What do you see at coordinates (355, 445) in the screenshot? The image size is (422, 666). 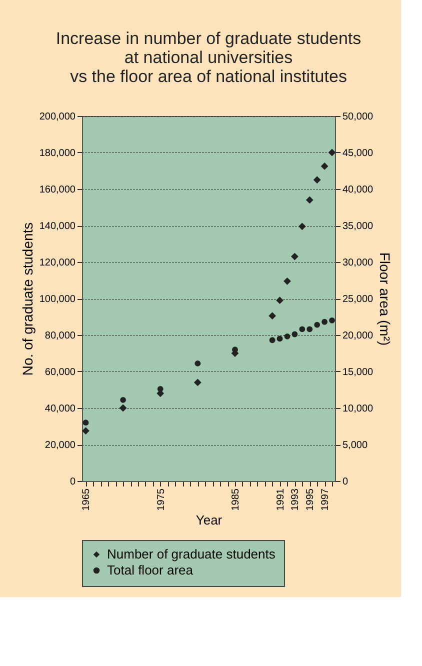 I see `y2-tick-label: 5,000` at bounding box center [355, 445].